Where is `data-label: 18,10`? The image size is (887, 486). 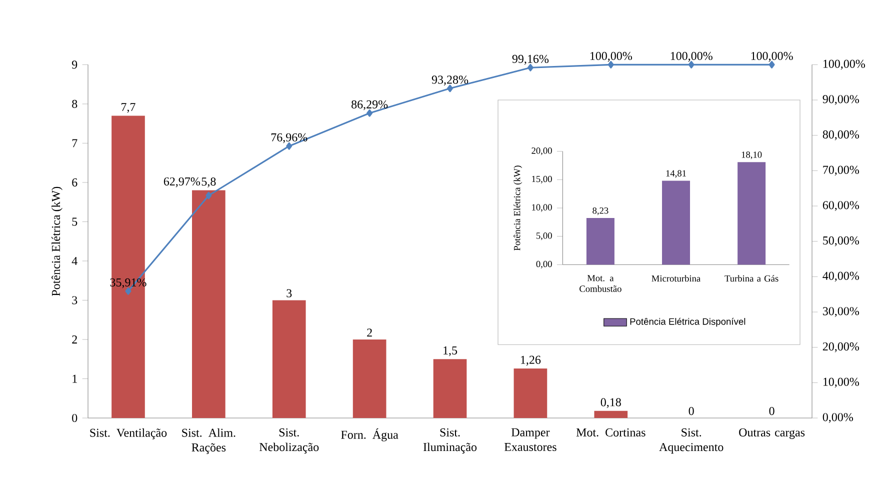 data-label: 18,10 is located at coordinates (752, 156).